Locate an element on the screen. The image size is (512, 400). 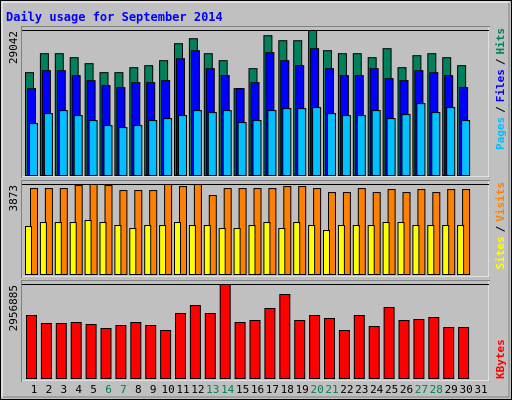
x-tick-label: 12 is located at coordinates (197, 389).